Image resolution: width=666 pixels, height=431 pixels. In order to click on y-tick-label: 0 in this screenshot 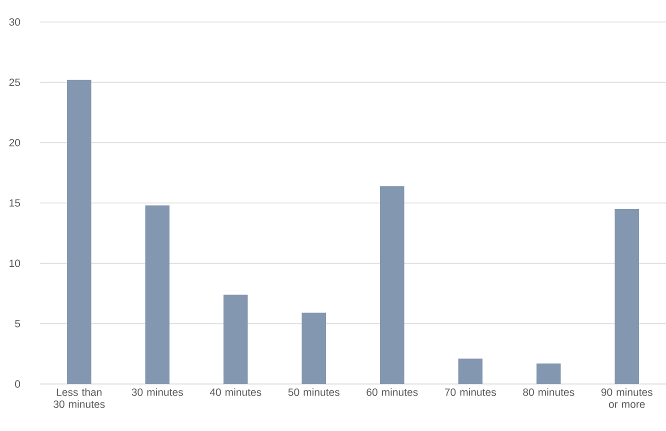, I will do `click(17, 384)`.